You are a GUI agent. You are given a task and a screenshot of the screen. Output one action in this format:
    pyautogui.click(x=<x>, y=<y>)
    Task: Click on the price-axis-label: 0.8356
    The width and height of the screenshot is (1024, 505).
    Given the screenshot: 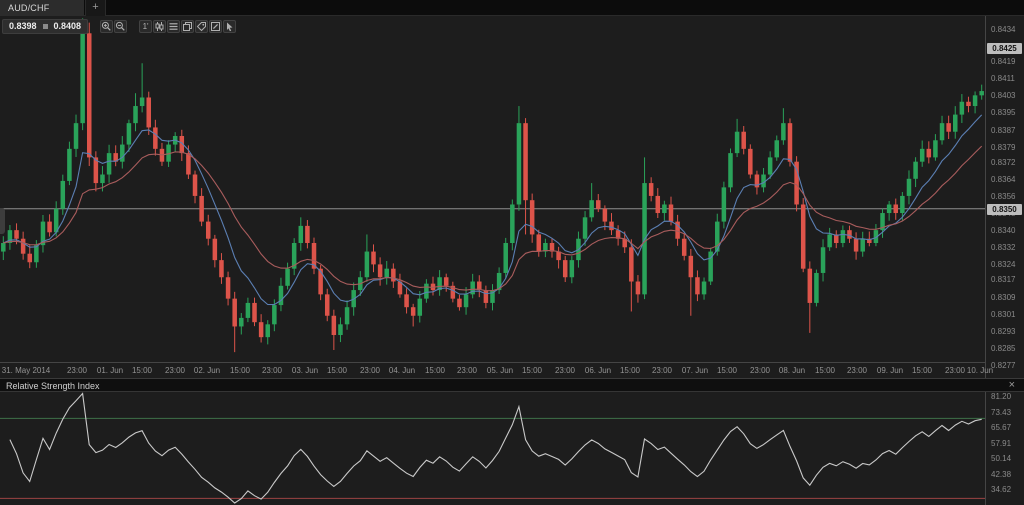 What is the action you would take?
    pyautogui.click(x=1003, y=196)
    